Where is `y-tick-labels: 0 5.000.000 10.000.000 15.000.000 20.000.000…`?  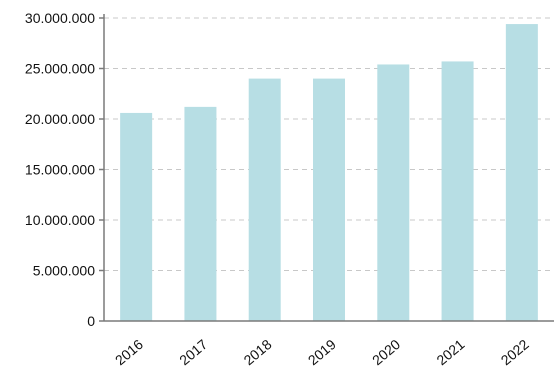 y-tick-labels: 0 5.000.000 10.000.000 15.000.000 20.000.000… is located at coordinates (60, 169).